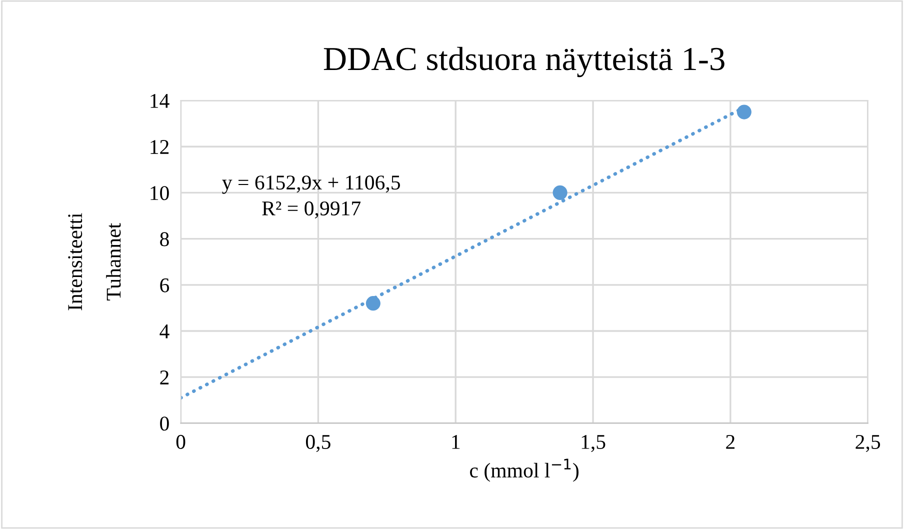 This screenshot has height=529, width=904. What do you see at coordinates (456, 442) in the screenshot?
I see `x-tick-label: 1` at bounding box center [456, 442].